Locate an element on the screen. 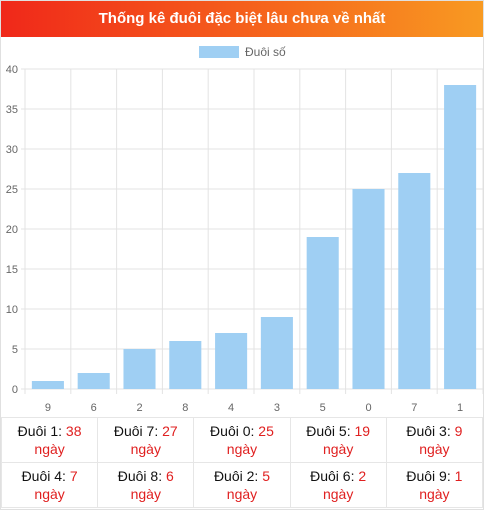  stat-label: Đuôi 9: is located at coordinates (428, 476).